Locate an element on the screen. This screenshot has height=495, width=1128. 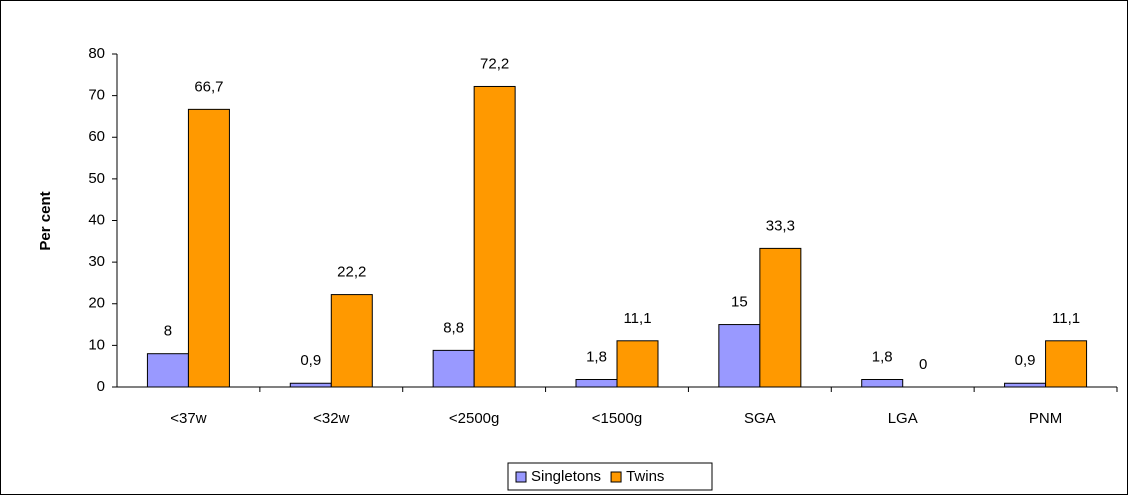
x-tick-label: <32w is located at coordinates (331, 418).